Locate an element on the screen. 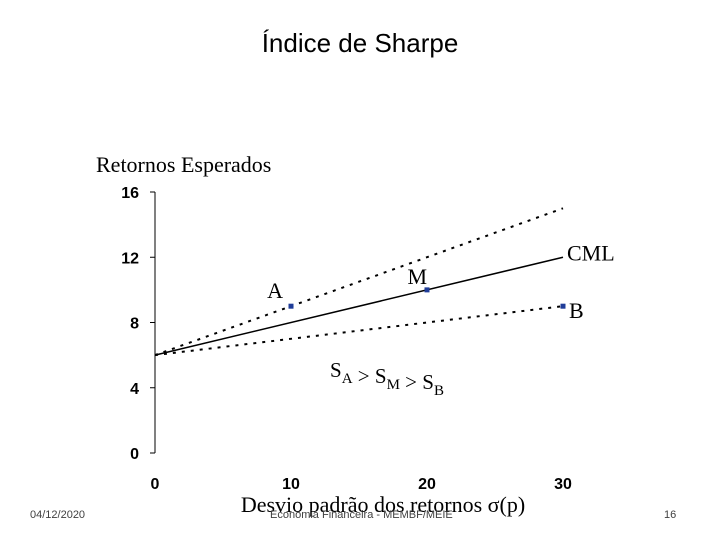  annotation-text: S is located at coordinates (336, 370).